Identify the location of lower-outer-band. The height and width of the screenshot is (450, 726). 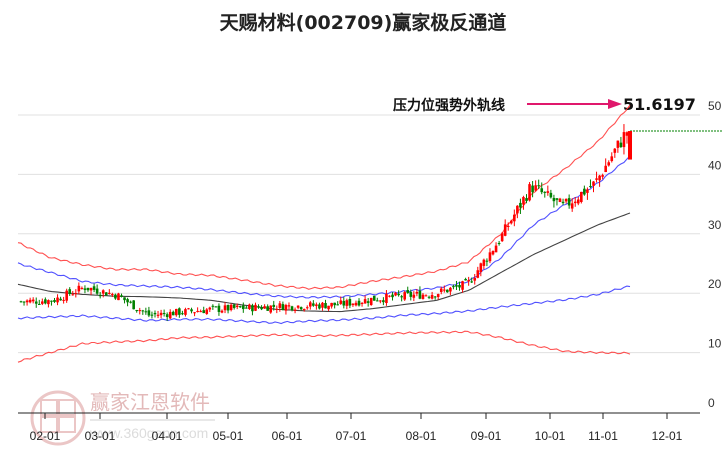
(324, 346).